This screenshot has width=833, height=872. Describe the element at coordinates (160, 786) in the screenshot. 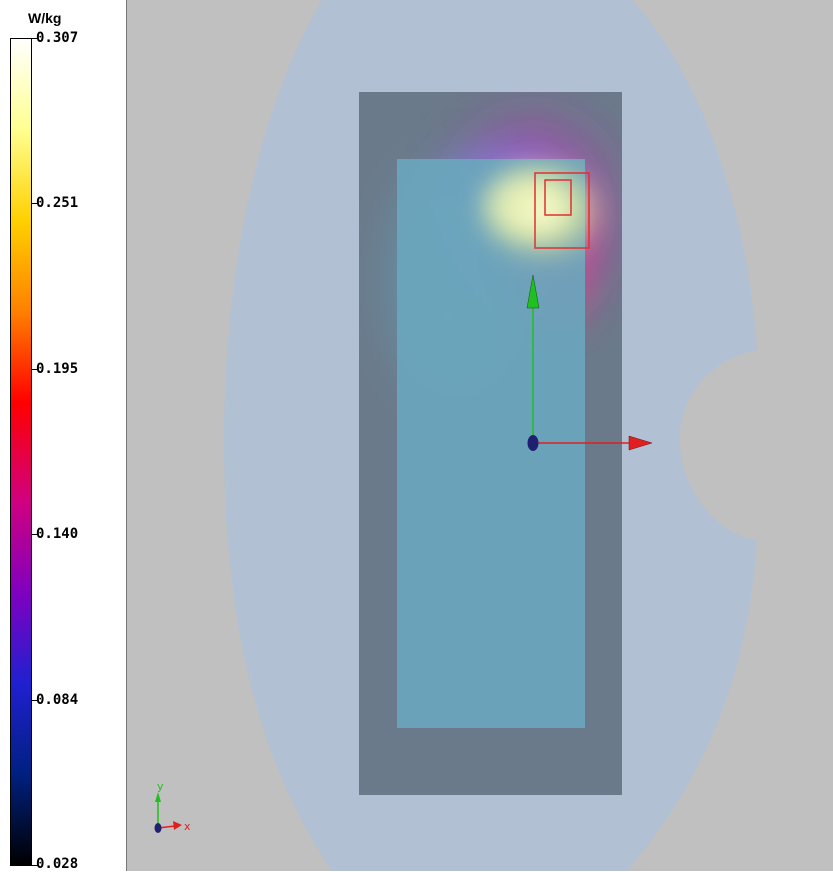

I see `axis-label-y: y` at that location.